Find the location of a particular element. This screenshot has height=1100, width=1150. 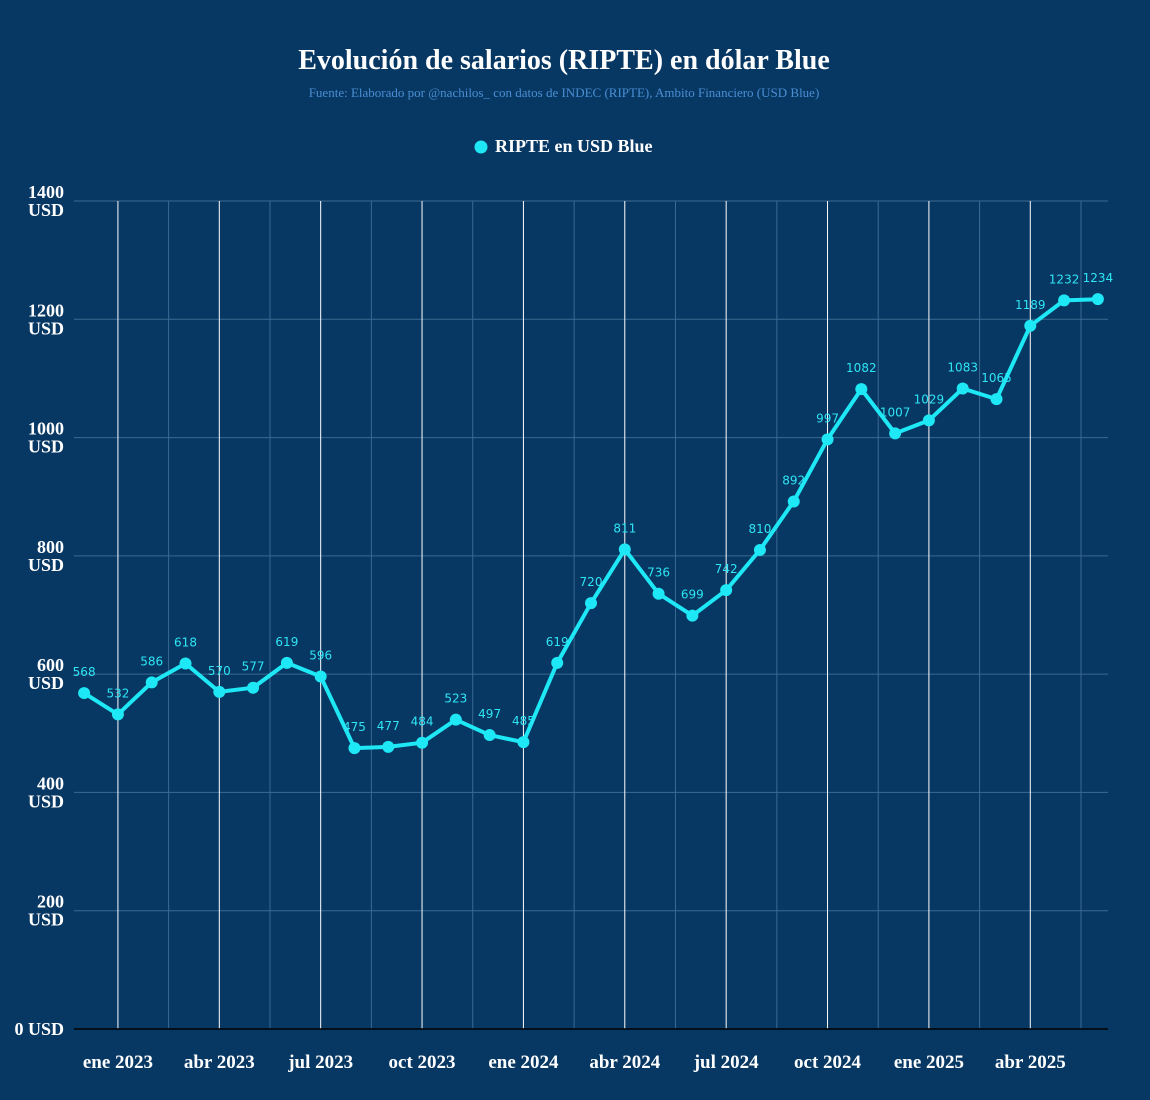

x-tick-label: ene 2025 is located at coordinates (929, 1062).